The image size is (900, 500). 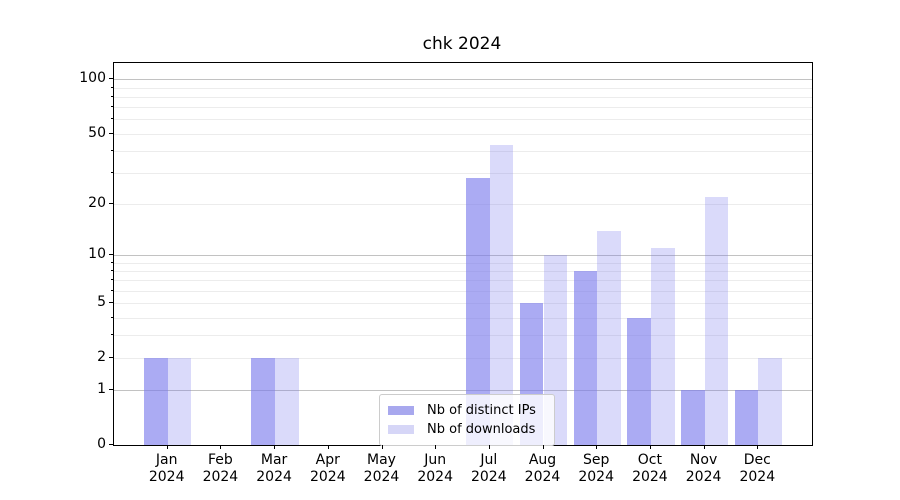 I want to click on y-tick-label: 1, so click(x=101, y=389).